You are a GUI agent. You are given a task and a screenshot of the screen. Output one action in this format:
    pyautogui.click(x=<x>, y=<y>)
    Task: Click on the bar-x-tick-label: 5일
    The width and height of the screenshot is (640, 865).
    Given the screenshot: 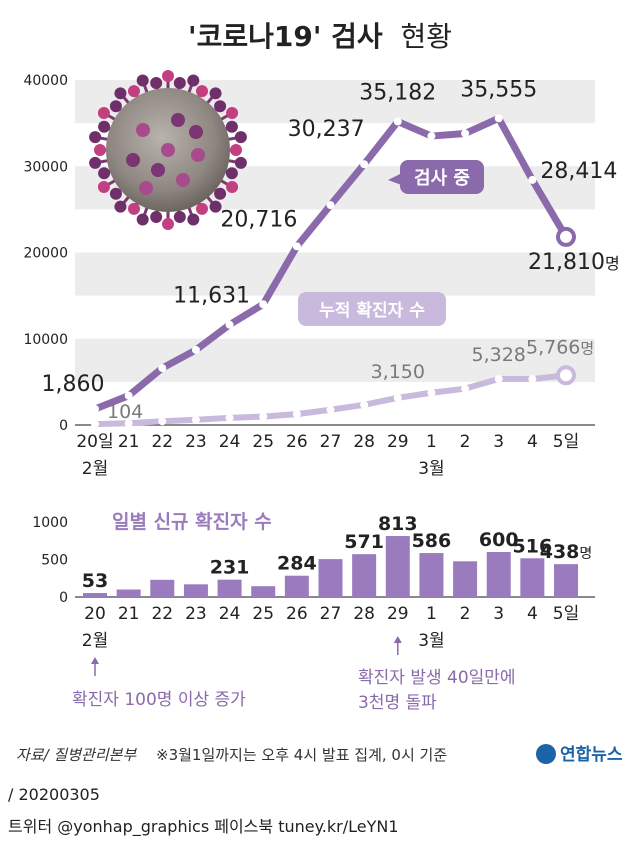 What is the action you would take?
    pyautogui.click(x=566, y=614)
    